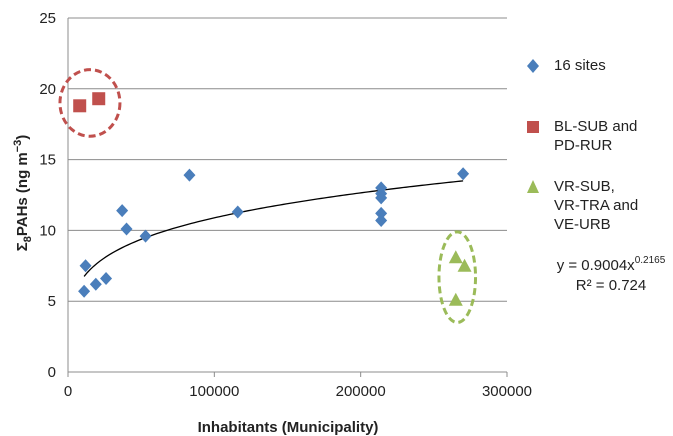 The image size is (673, 436). Describe the element at coordinates (596, 136) in the screenshot. I see `legend-label-bl-sub-pd-rur: BL-SUB and PD-RUR` at that location.